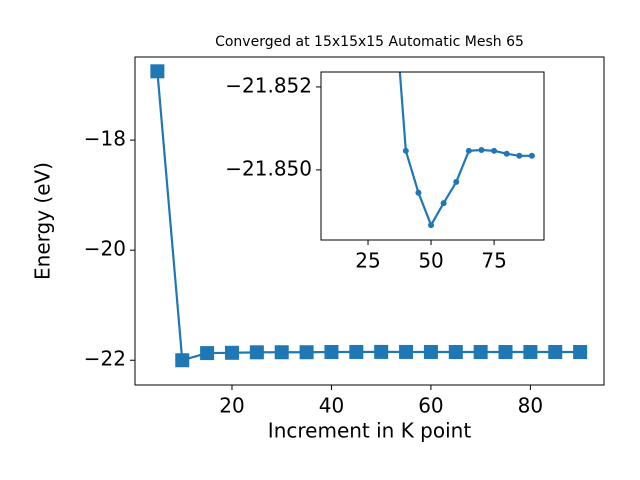 The image size is (640, 480). What do you see at coordinates (430, 406) in the screenshot?
I see `x-tick-label: 60` at bounding box center [430, 406].